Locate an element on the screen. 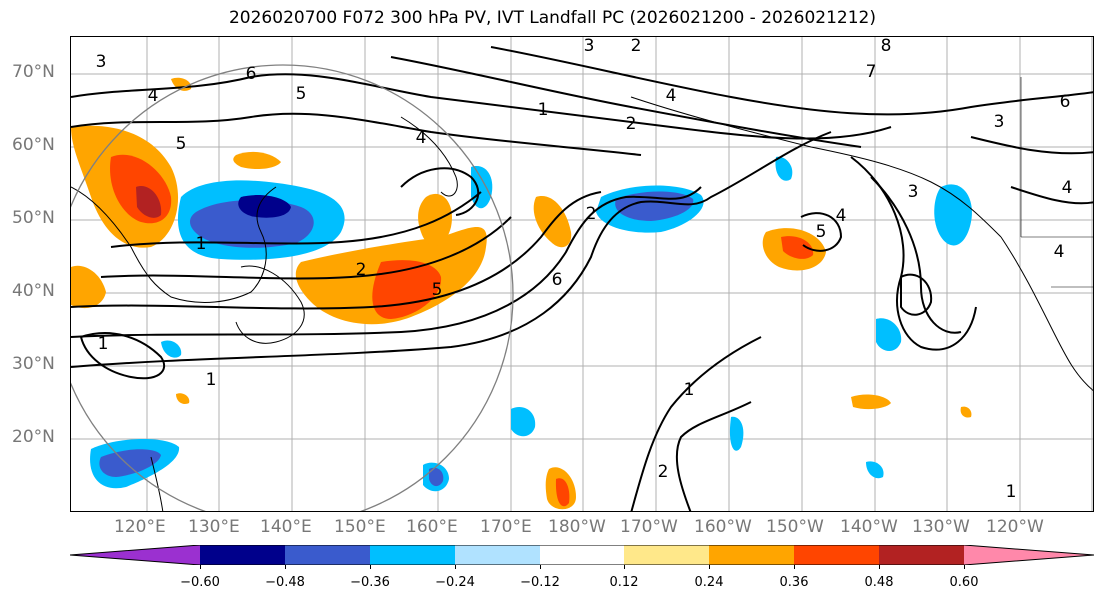  colorbar-tick-label: −0.12 is located at coordinates (540, 582).